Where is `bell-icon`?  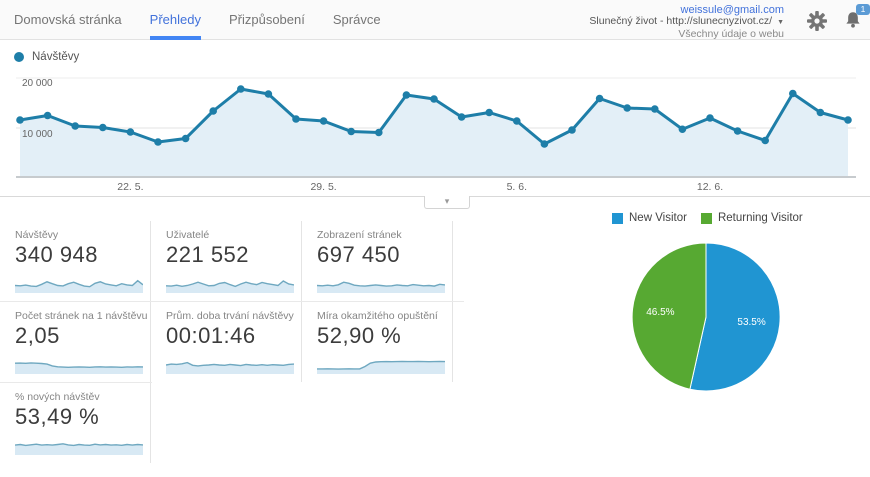 bell-icon is located at coordinates (853, 20).